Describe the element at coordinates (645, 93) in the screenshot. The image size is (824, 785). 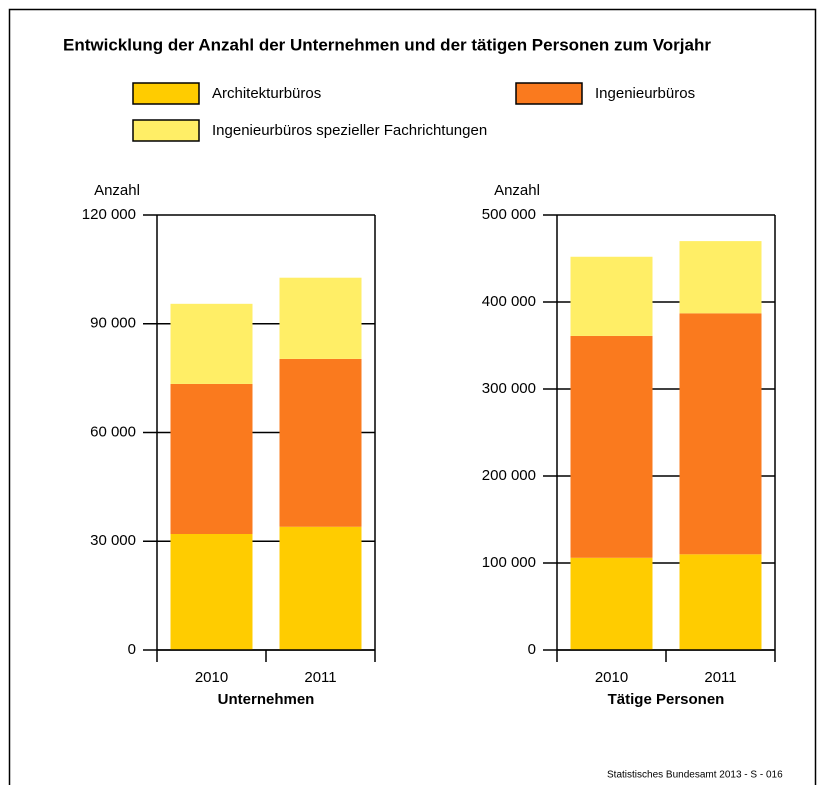
I see `legend-label: Ingenieurbüros` at that location.